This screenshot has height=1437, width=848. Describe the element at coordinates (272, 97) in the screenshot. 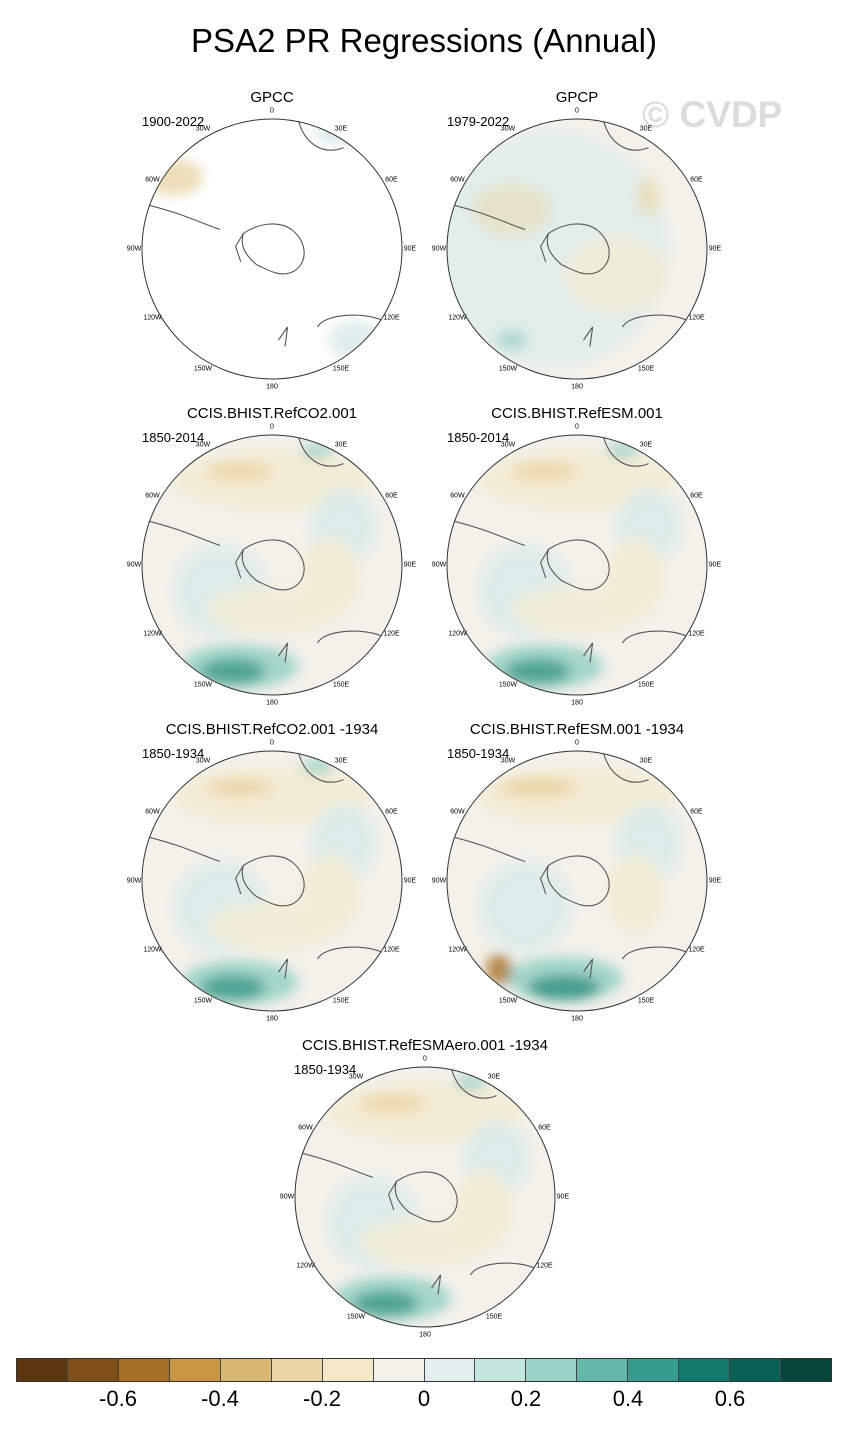

I see `panel-title-gpcc: GPCC` at that location.